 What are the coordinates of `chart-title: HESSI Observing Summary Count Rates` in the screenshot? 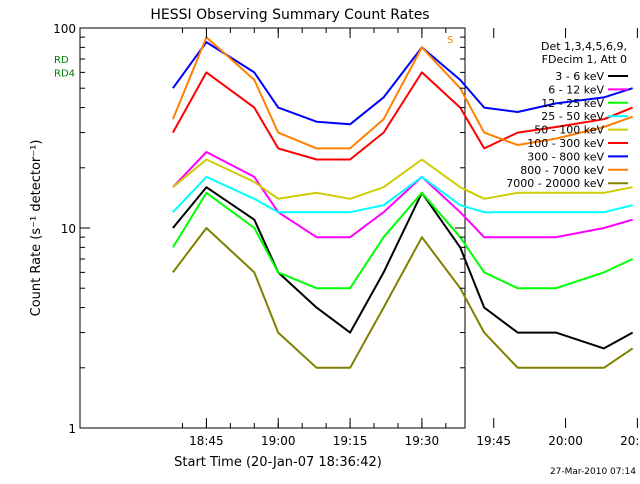 It's located at (289, 15).